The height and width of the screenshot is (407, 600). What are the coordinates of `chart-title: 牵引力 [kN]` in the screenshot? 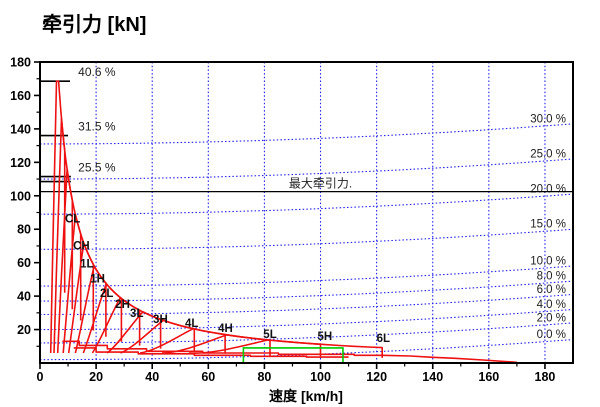 It's located at (94, 25).